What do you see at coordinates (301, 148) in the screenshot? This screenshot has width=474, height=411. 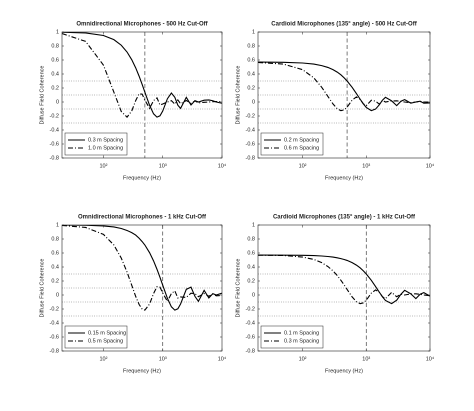 I see `legend-label: 0.6 m Spacing` at bounding box center [301, 148].